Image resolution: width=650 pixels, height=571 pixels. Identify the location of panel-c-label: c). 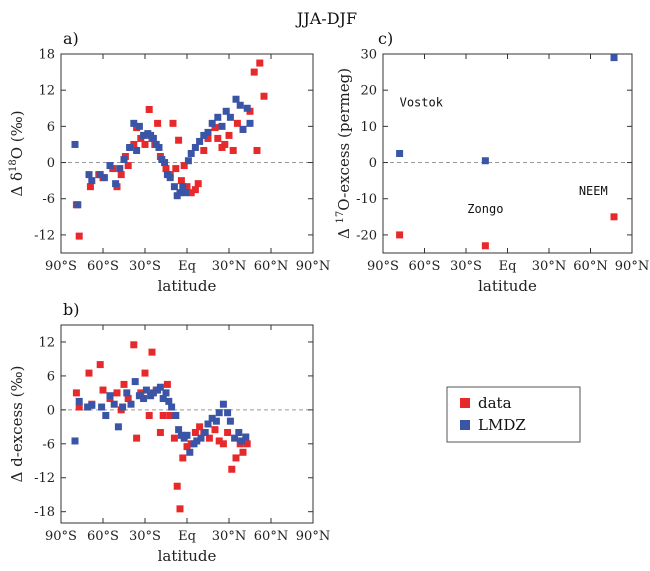
(385, 38).